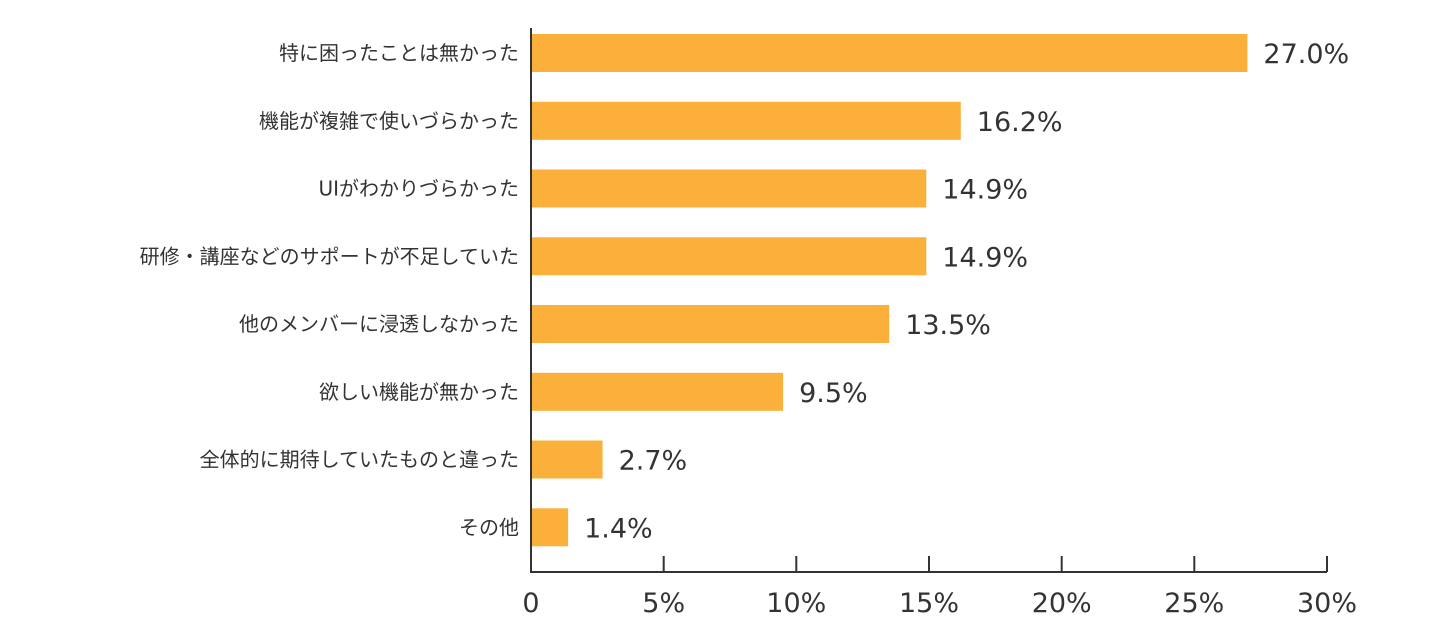 The height and width of the screenshot is (628, 1432). I want to click on data-label: 27.0%, so click(1306, 54).